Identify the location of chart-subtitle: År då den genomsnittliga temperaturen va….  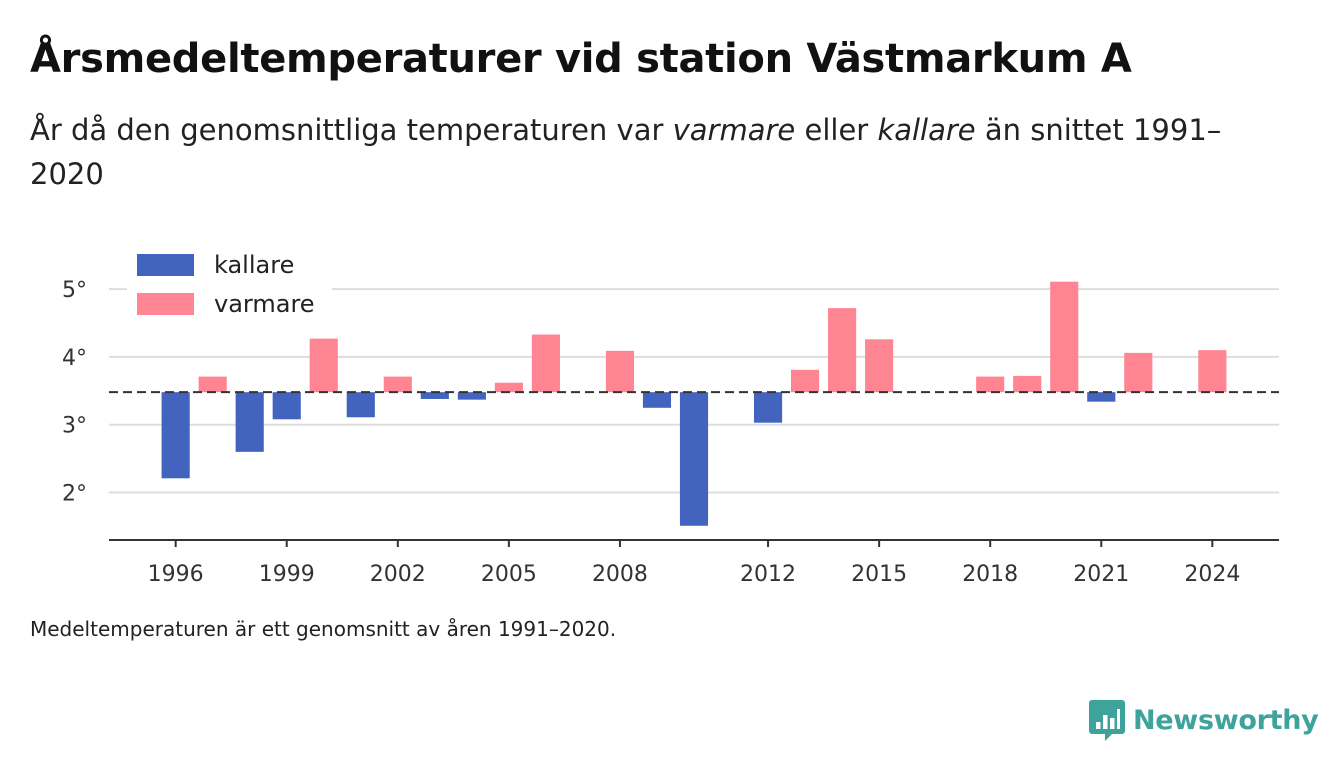
(630, 152).